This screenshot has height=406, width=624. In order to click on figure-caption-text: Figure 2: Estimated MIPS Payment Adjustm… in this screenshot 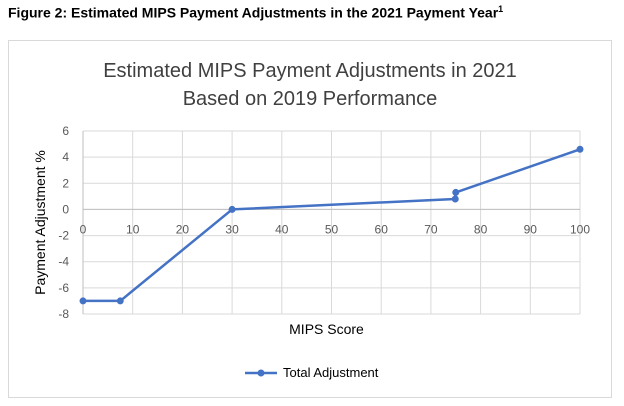, I will do `click(253, 12)`.